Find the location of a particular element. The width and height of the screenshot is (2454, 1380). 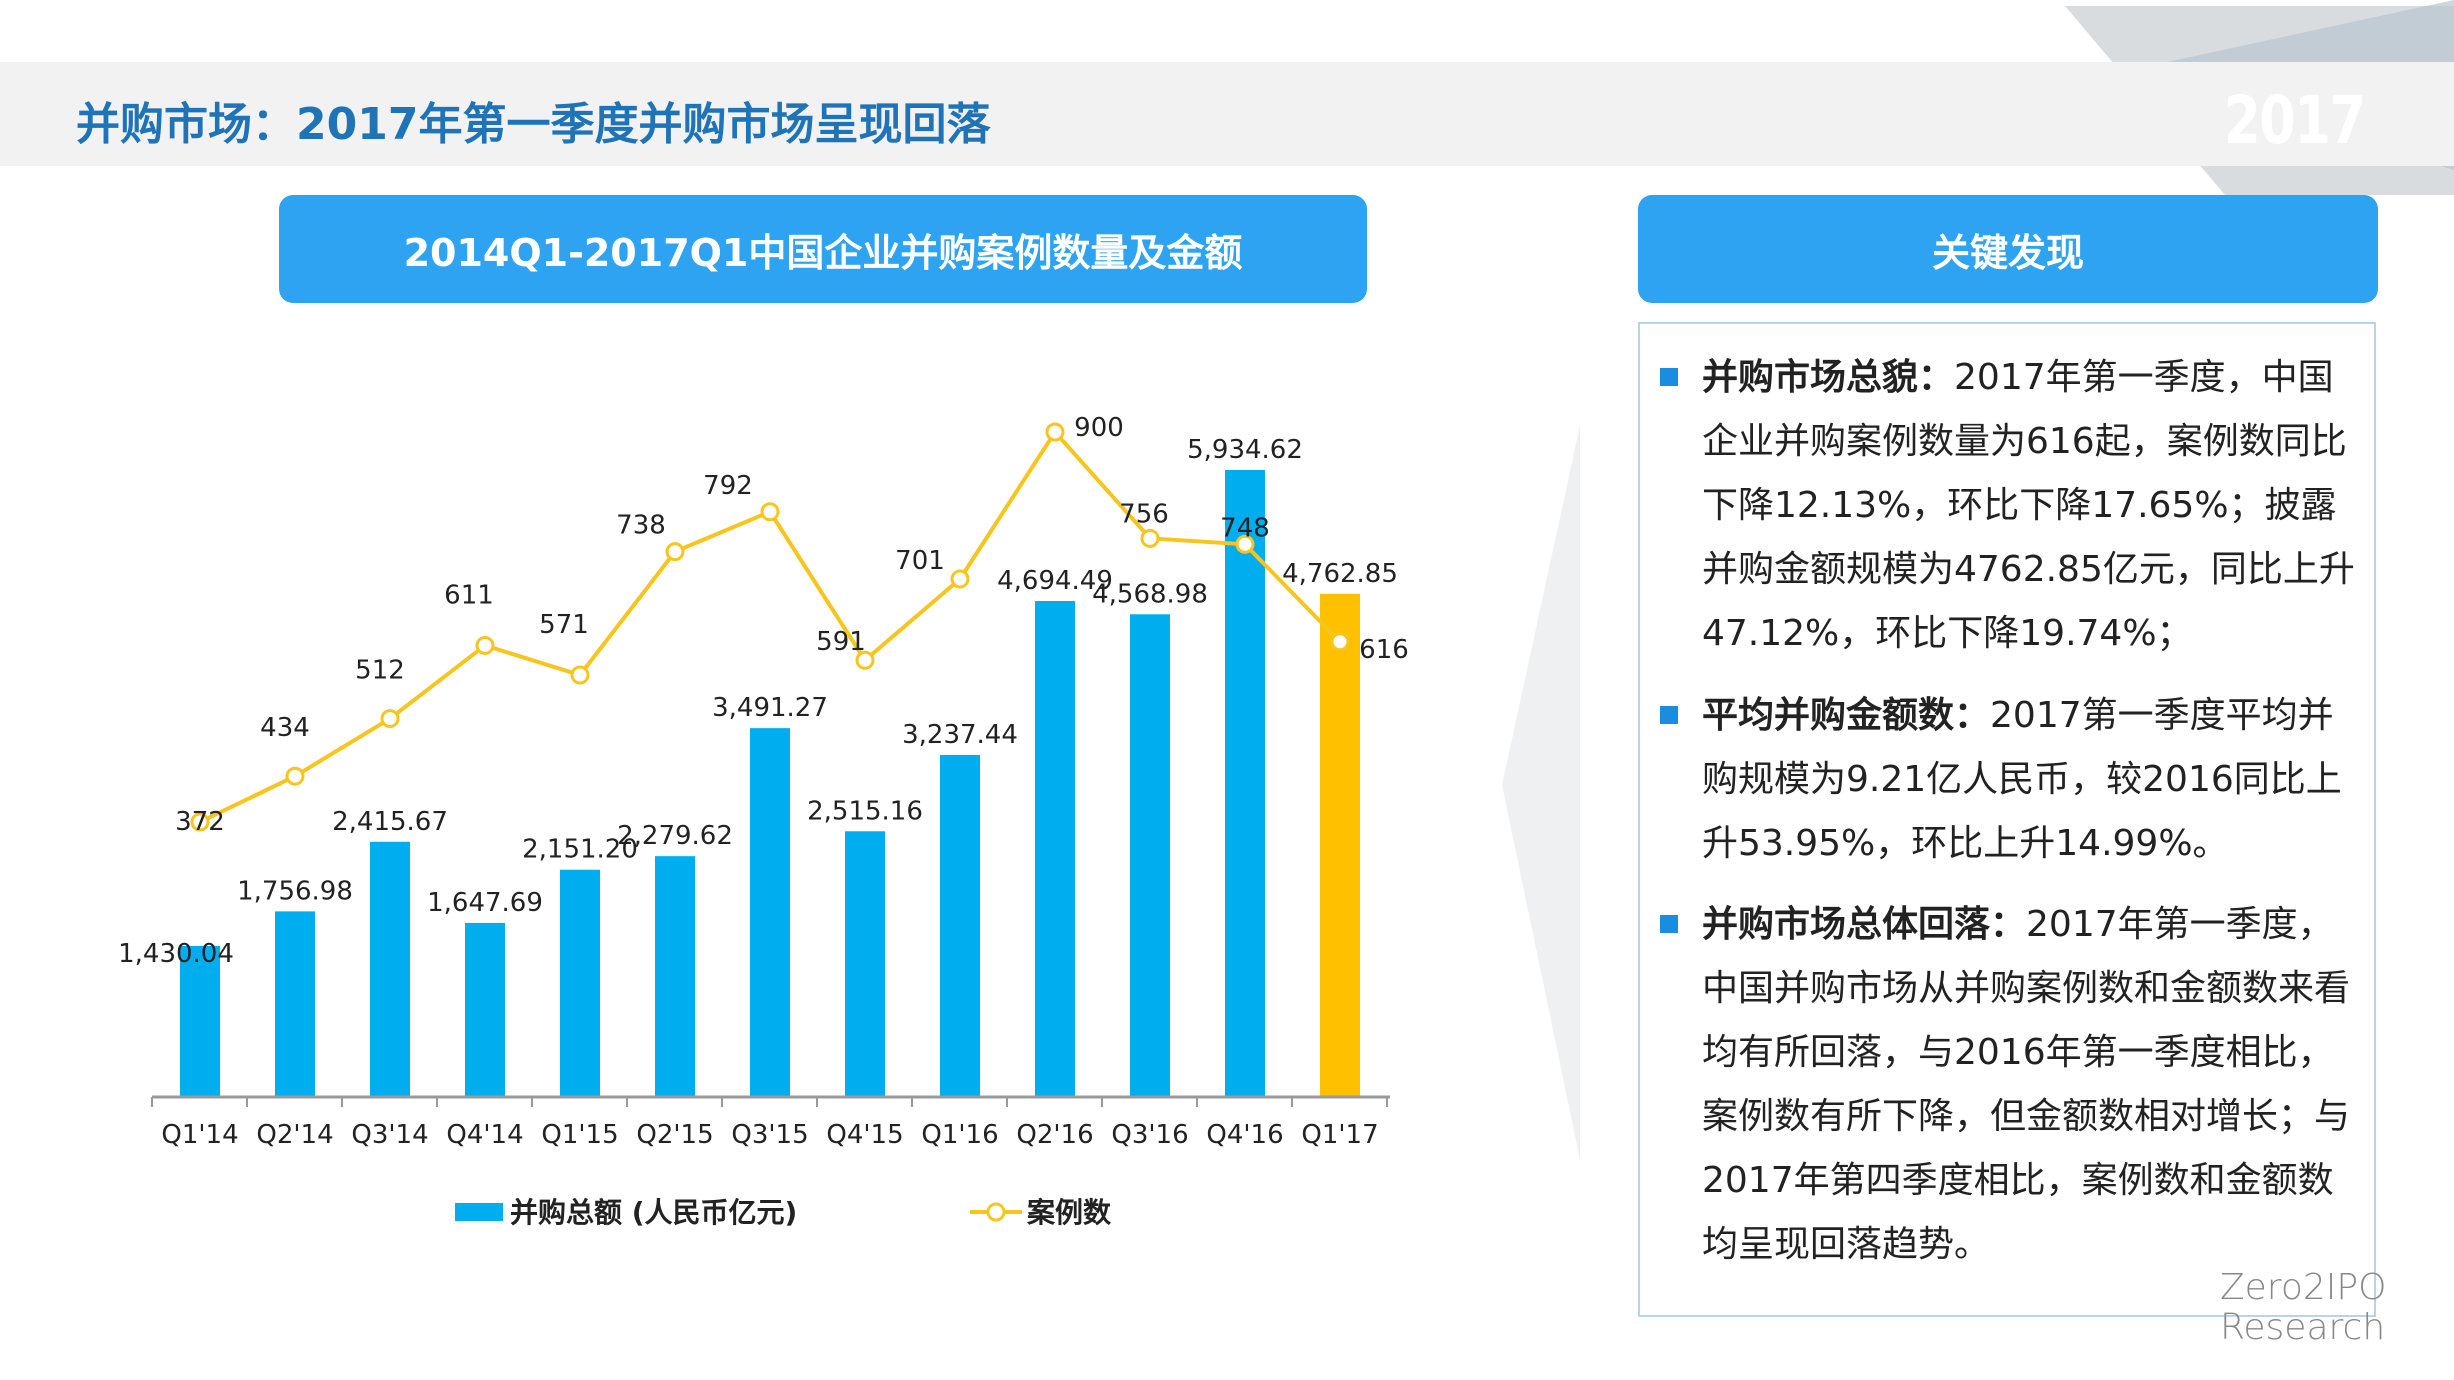

finding-heading: 平均并购金额数： is located at coordinates (1846, 715).